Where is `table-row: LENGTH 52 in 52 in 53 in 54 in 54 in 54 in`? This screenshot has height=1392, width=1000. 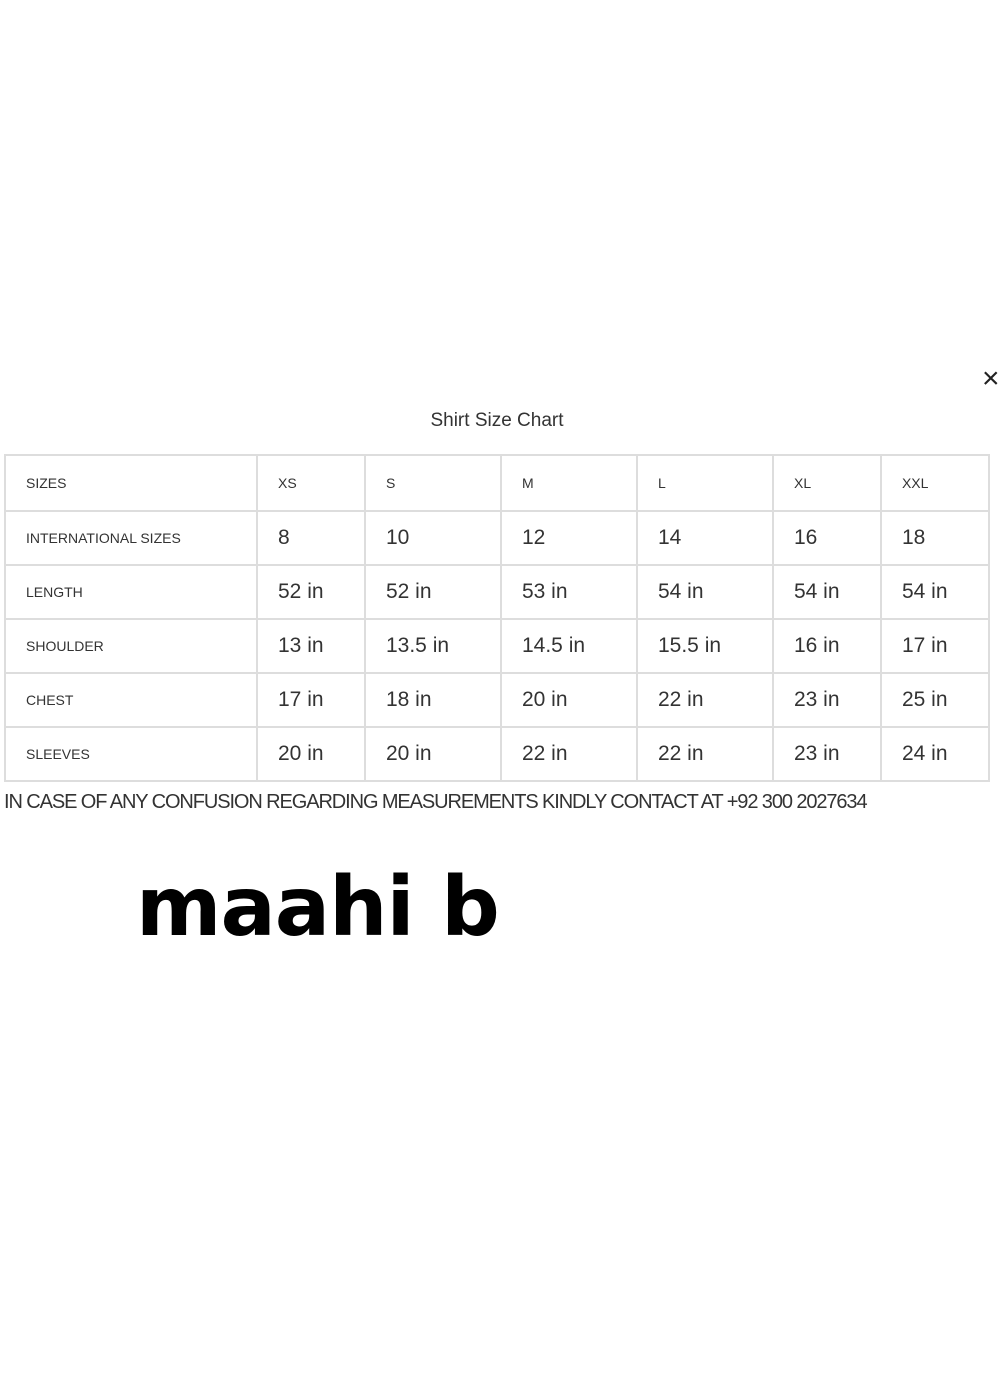 table-row: LENGTH 52 in 52 in 53 in 54 in 54 in 54 in is located at coordinates (497, 592).